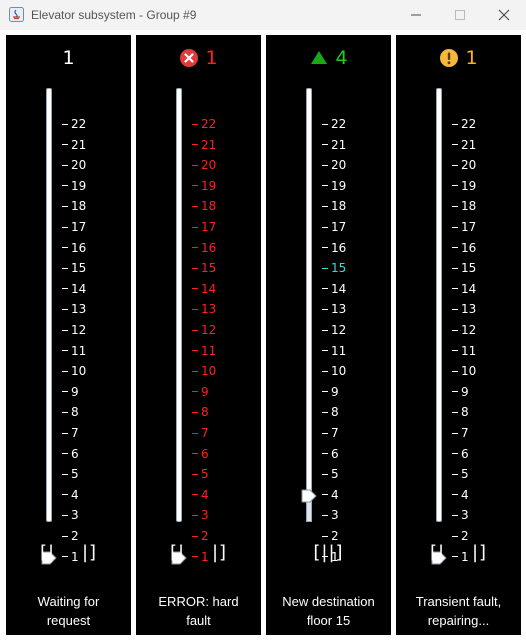 Image resolution: width=526 pixels, height=640 pixels. Describe the element at coordinates (339, 309) in the screenshot. I see `floor-label: 13` at that location.